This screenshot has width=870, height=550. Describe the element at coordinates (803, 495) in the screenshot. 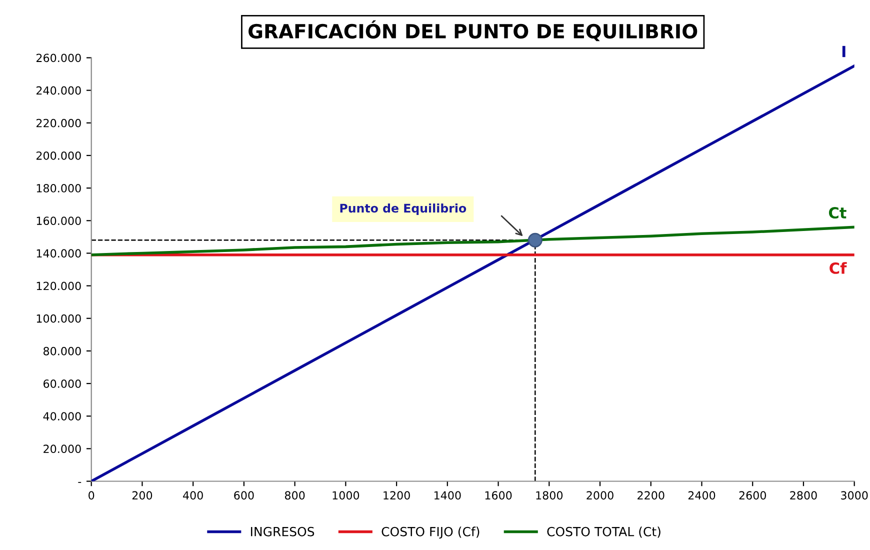

I see `x-tick-label: 2800` at that location.